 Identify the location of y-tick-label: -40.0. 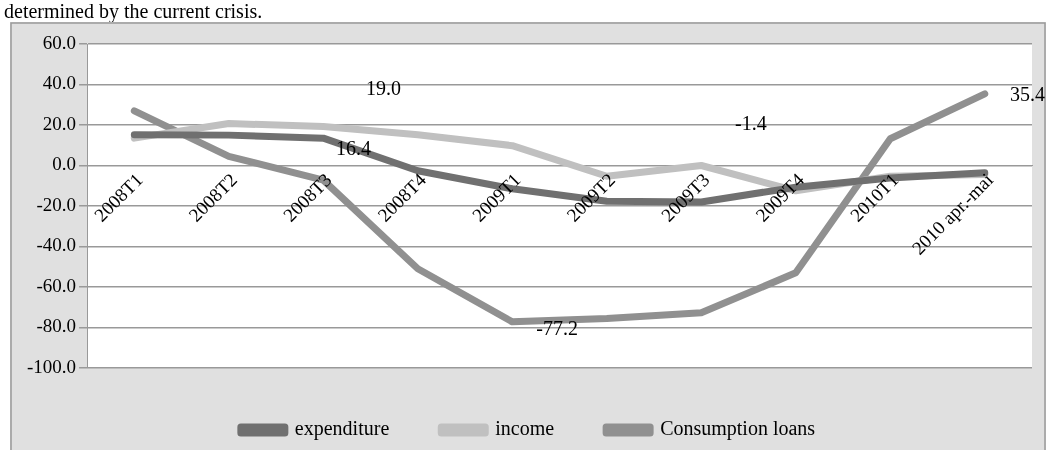
(56, 245).